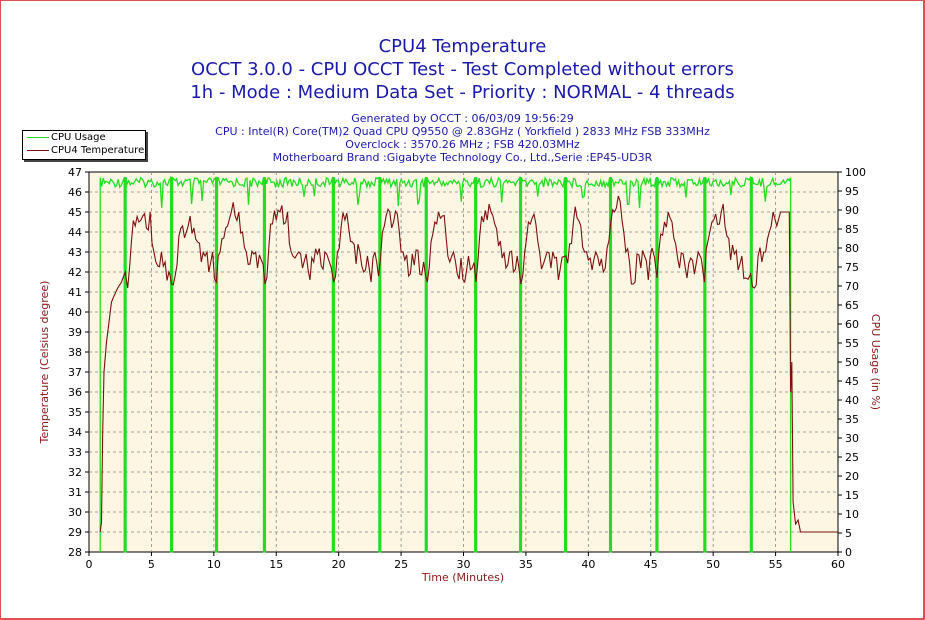 The height and width of the screenshot is (620, 925). Describe the element at coordinates (75, 232) in the screenshot. I see `y-left-tick-label: 44` at that location.